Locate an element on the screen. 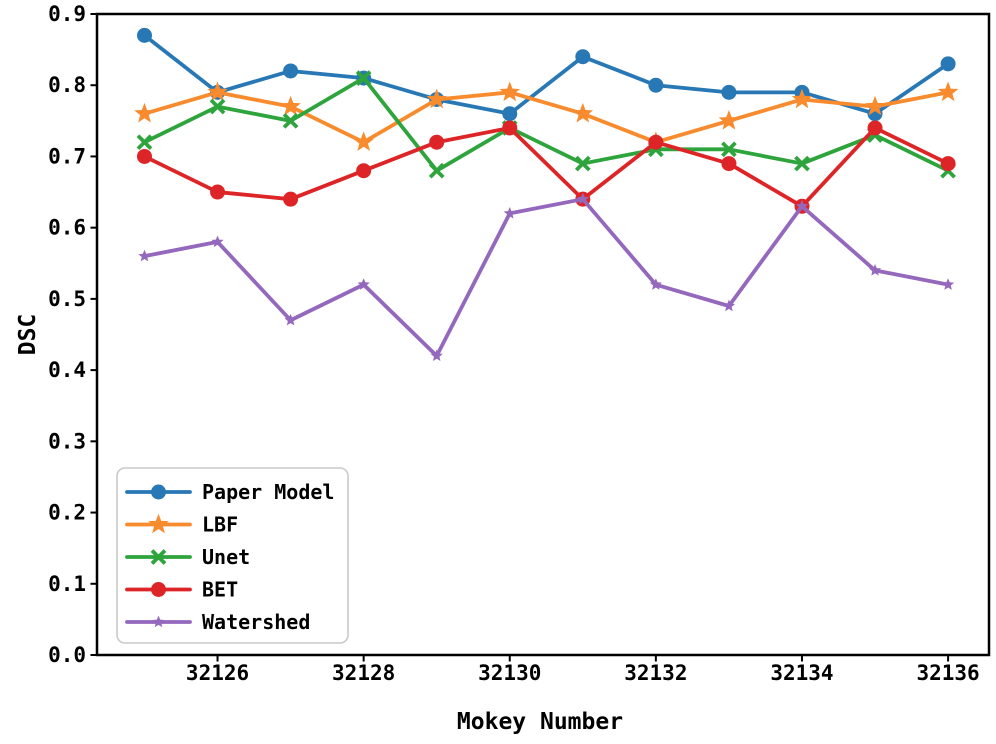 This screenshot has width=996, height=744. y-tick-label: 0.8 is located at coordinates (67, 85).